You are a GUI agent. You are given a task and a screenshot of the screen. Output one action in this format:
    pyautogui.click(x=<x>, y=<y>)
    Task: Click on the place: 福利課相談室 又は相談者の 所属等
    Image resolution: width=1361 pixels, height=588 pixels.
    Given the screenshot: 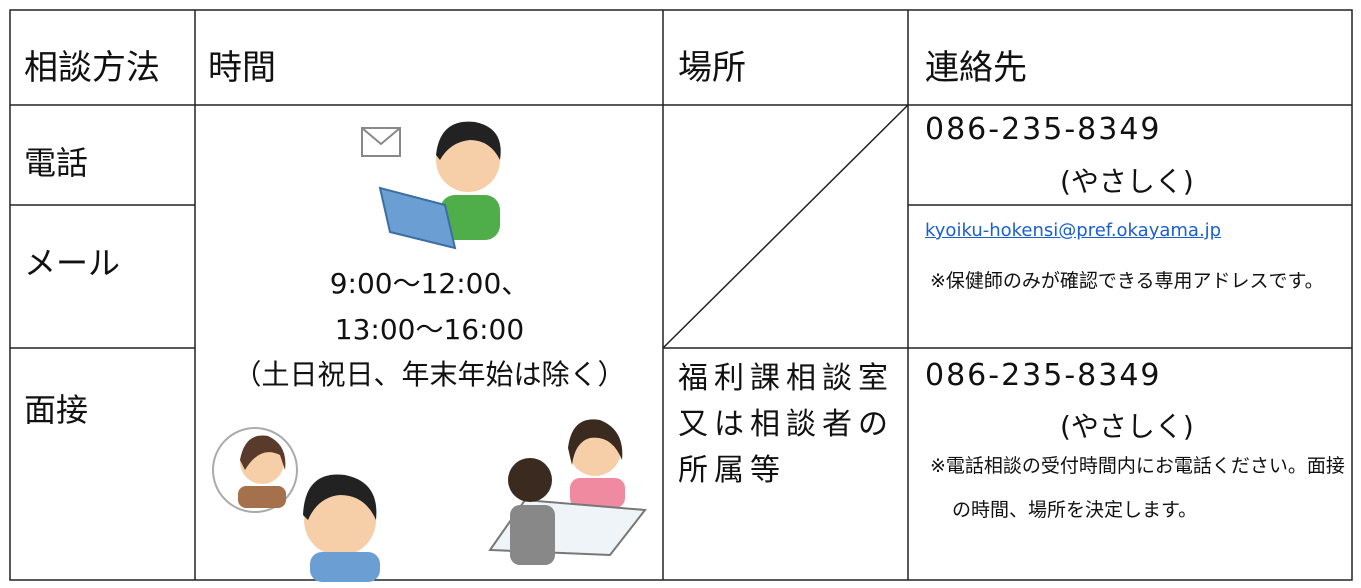 What is the action you would take?
    pyautogui.click(x=790, y=425)
    